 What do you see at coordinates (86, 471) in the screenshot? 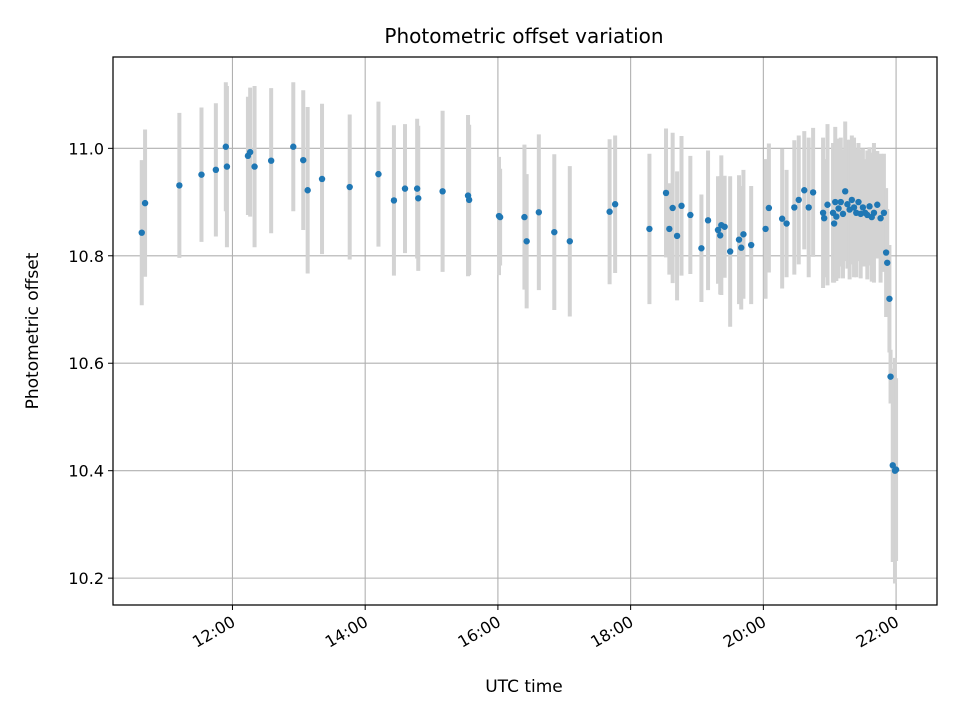
I see `y-tick-label: 10.4` at bounding box center [86, 471].